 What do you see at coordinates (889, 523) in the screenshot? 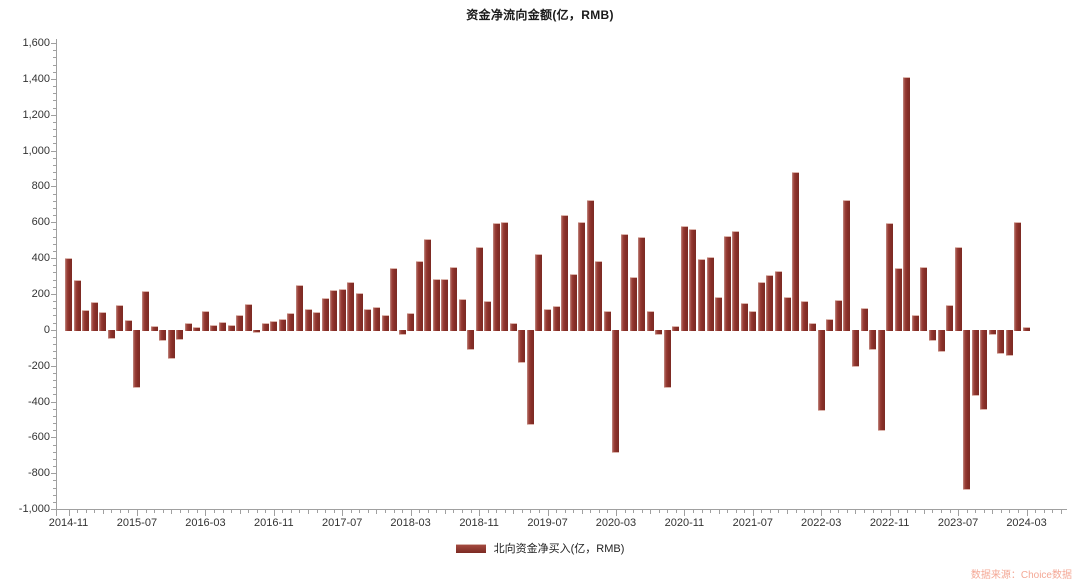
I see `x-tick-label: 2022-11` at bounding box center [889, 523].